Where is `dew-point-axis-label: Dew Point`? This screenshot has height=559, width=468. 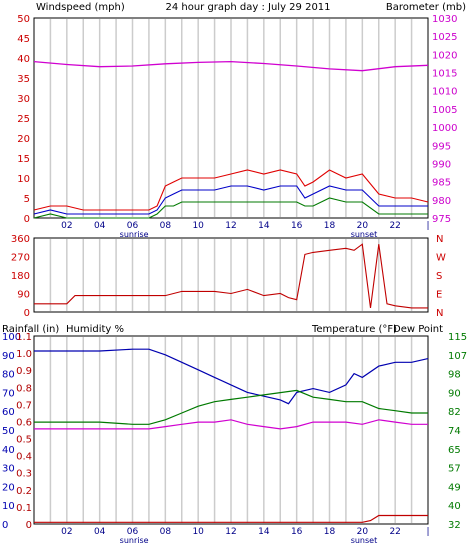 dew-point-axis-label: Dew Point is located at coordinates (418, 329).